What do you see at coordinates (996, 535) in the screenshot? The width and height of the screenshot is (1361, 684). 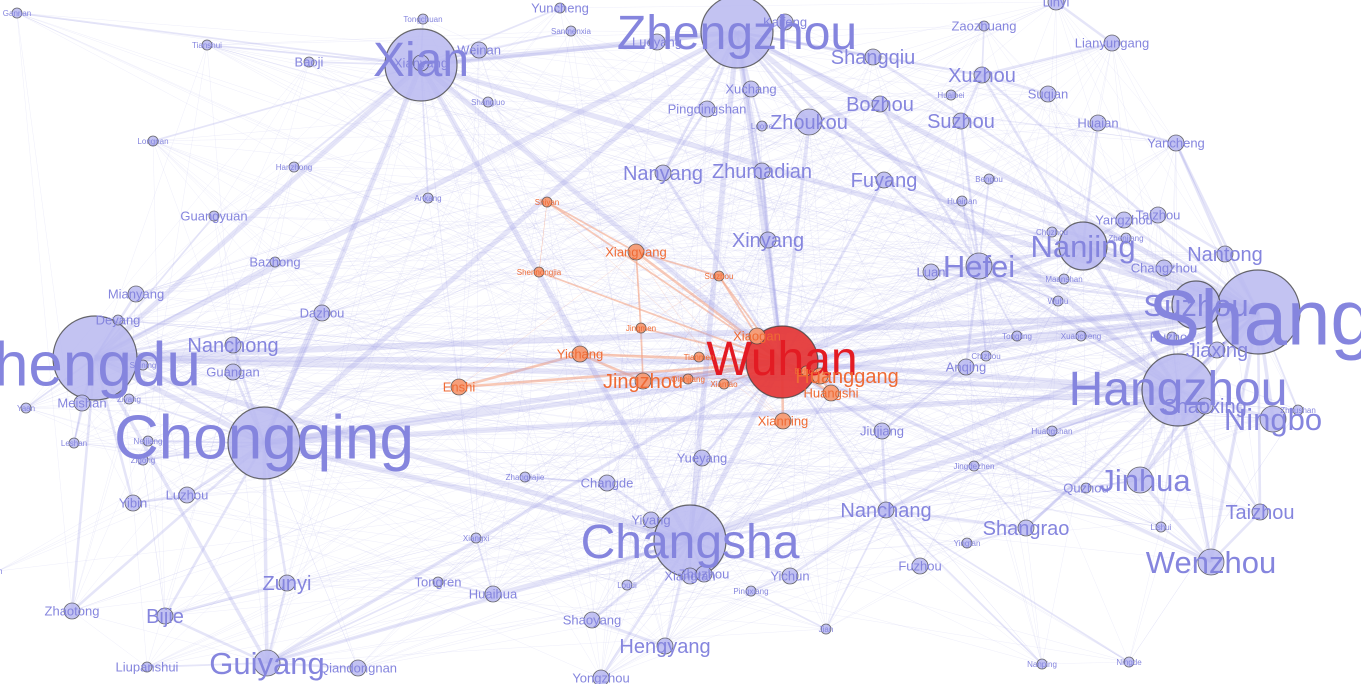 I see `edge-shangrao-yingtan` at bounding box center [996, 535].